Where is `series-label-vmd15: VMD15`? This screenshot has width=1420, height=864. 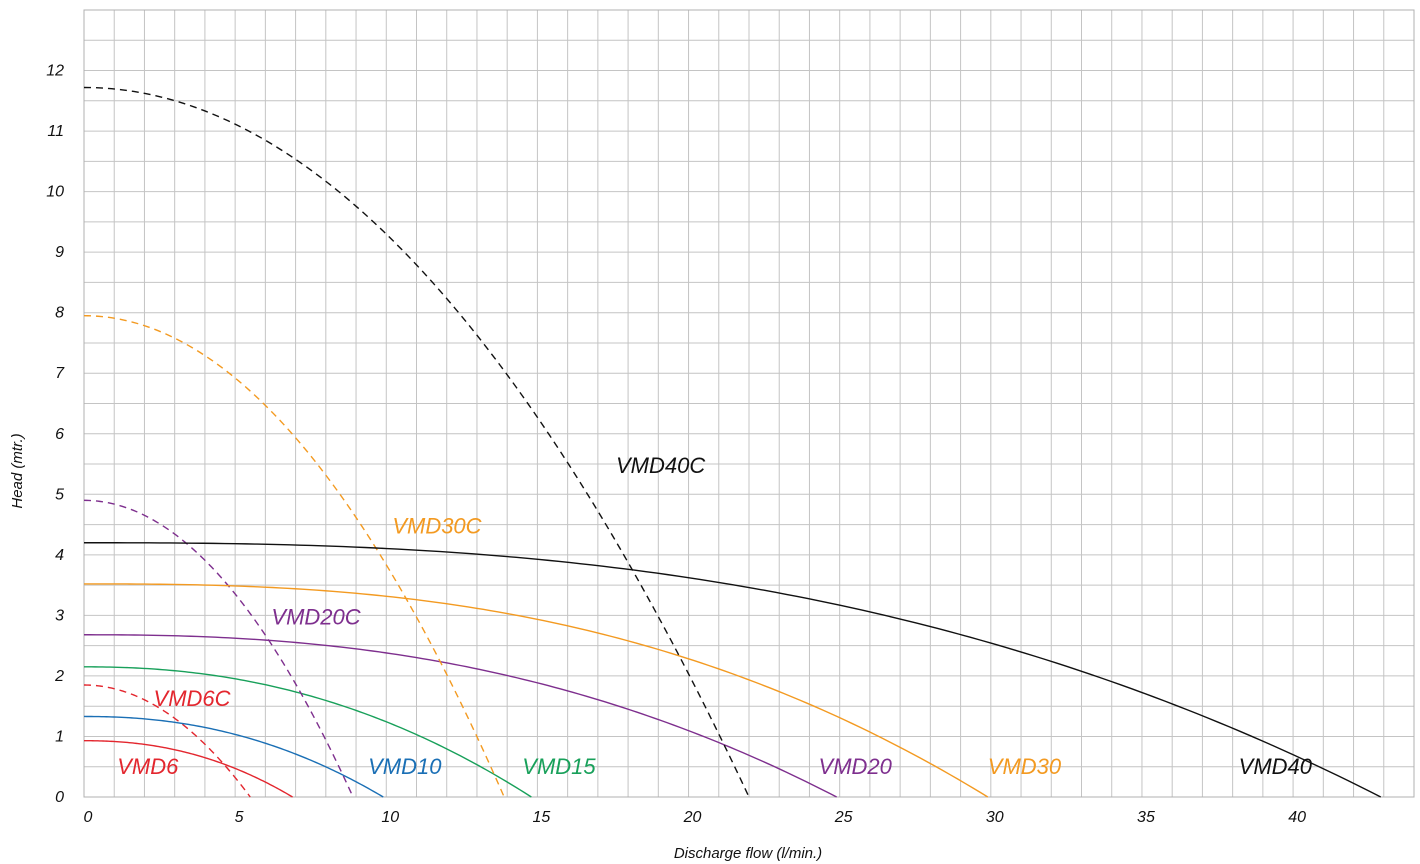 series-label-vmd15: VMD15 is located at coordinates (559, 766).